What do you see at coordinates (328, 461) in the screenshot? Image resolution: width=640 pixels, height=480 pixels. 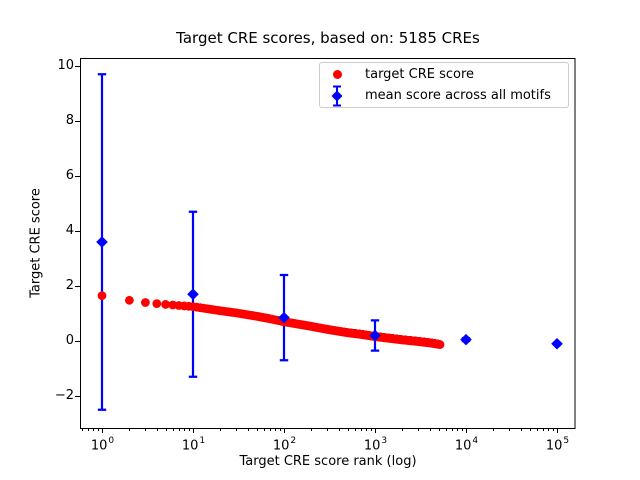 I see `x-axis-label: Target CRE score rank (log)` at bounding box center [328, 461].